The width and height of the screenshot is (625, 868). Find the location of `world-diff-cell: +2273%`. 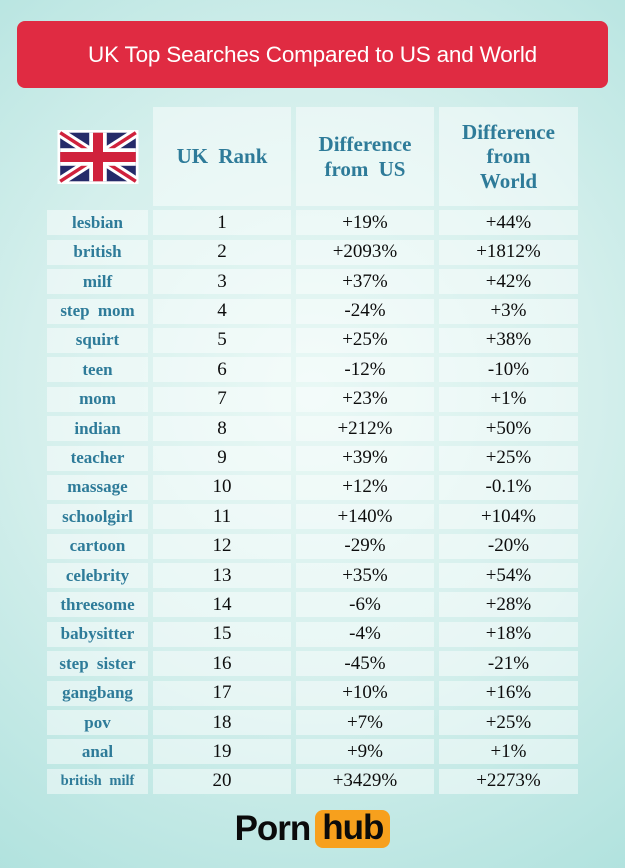

world-diff-cell: +2273% is located at coordinates (508, 781).